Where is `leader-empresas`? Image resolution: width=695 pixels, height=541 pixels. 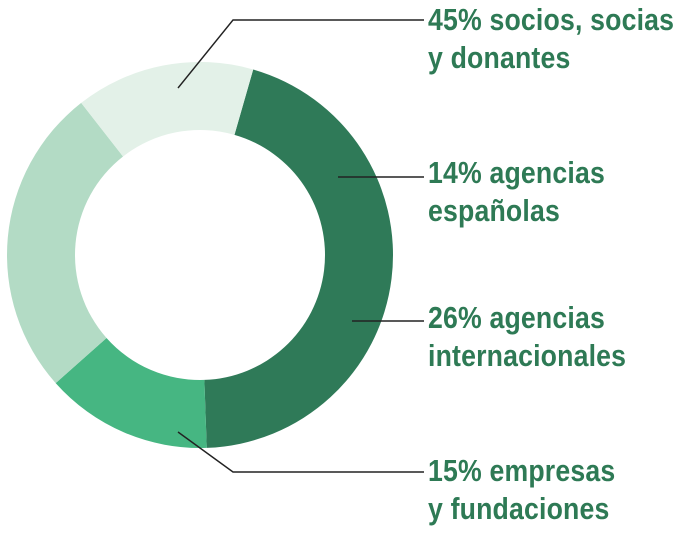
leader-empresas is located at coordinates (300, 452).